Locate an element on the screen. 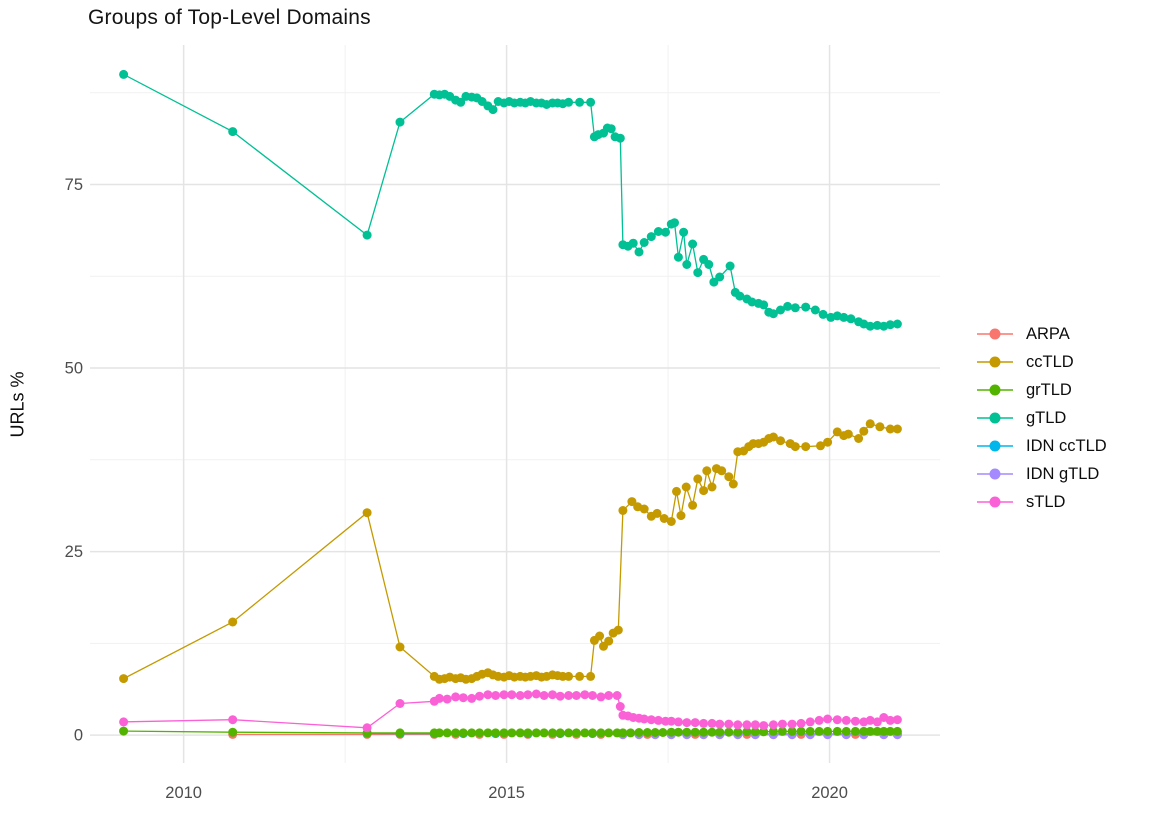 The image size is (1164, 827). legend-item-sTLD: sTLD is located at coordinates (1041, 502).